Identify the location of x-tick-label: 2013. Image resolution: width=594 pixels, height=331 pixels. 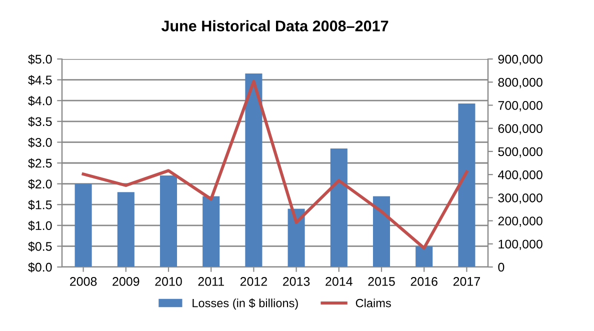
(296, 281).